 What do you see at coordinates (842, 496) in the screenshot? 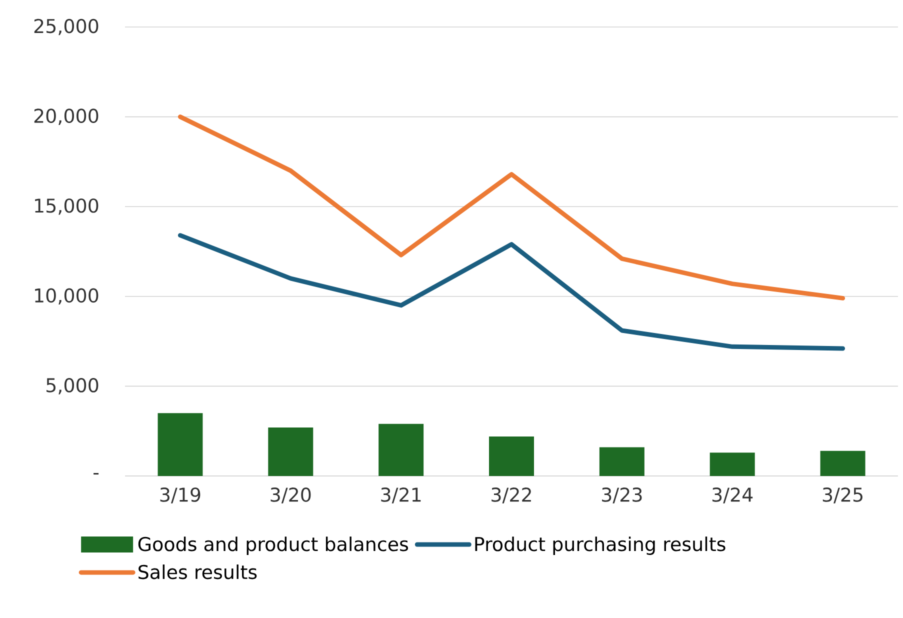
I see `x-tick-label: 3/25` at bounding box center [842, 496].